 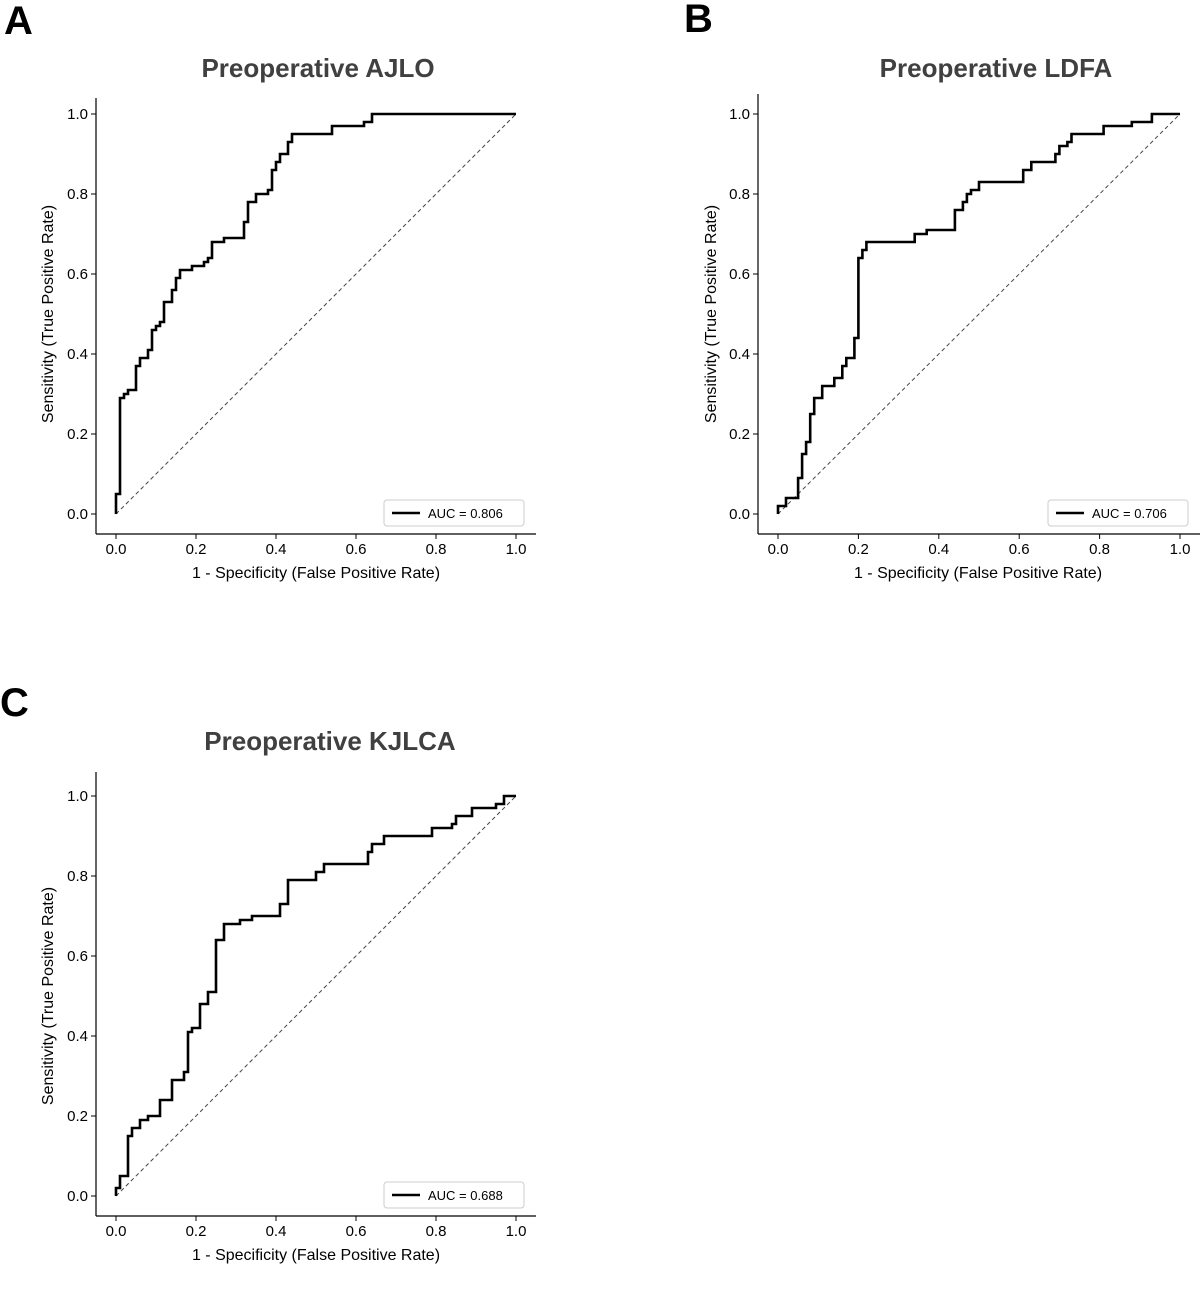 What do you see at coordinates (330, 741) in the screenshot?
I see `chart-title: Preoperative KJLCA` at bounding box center [330, 741].